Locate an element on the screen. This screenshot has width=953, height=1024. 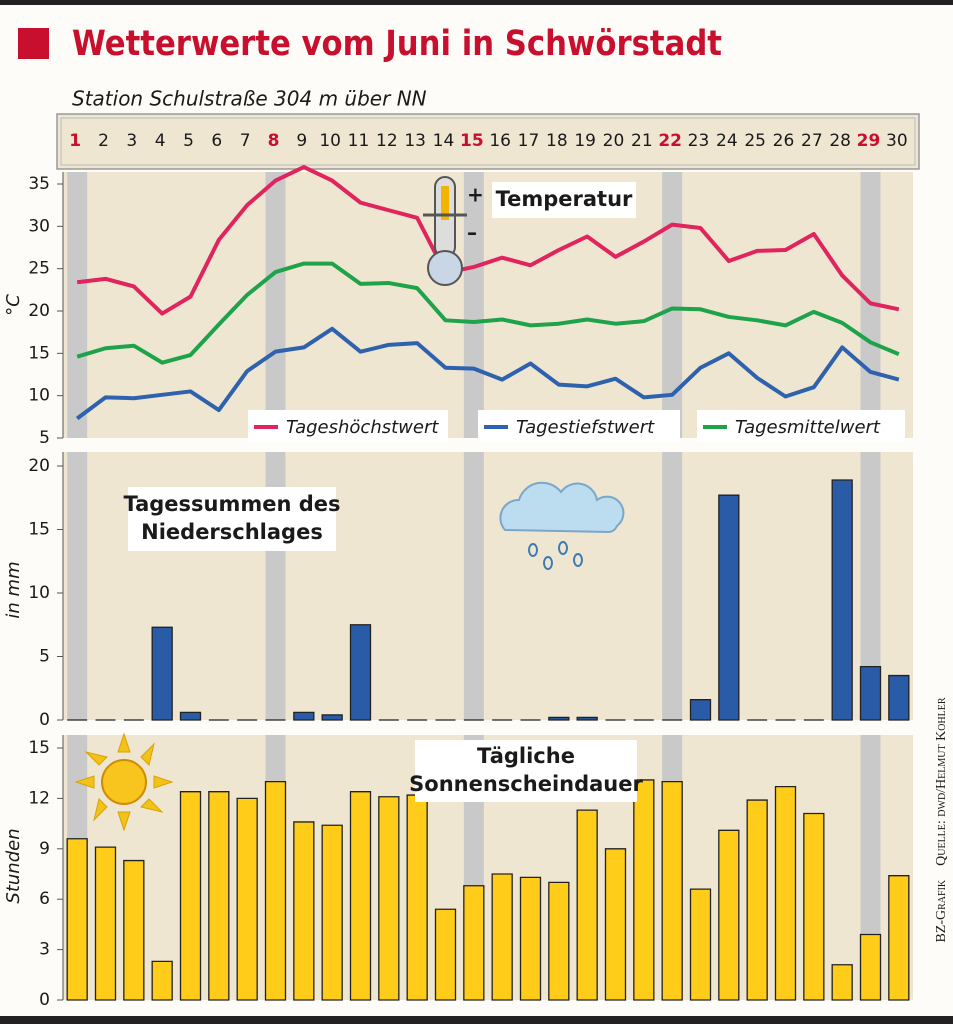
day-label: 10 is located at coordinates (330, 141).